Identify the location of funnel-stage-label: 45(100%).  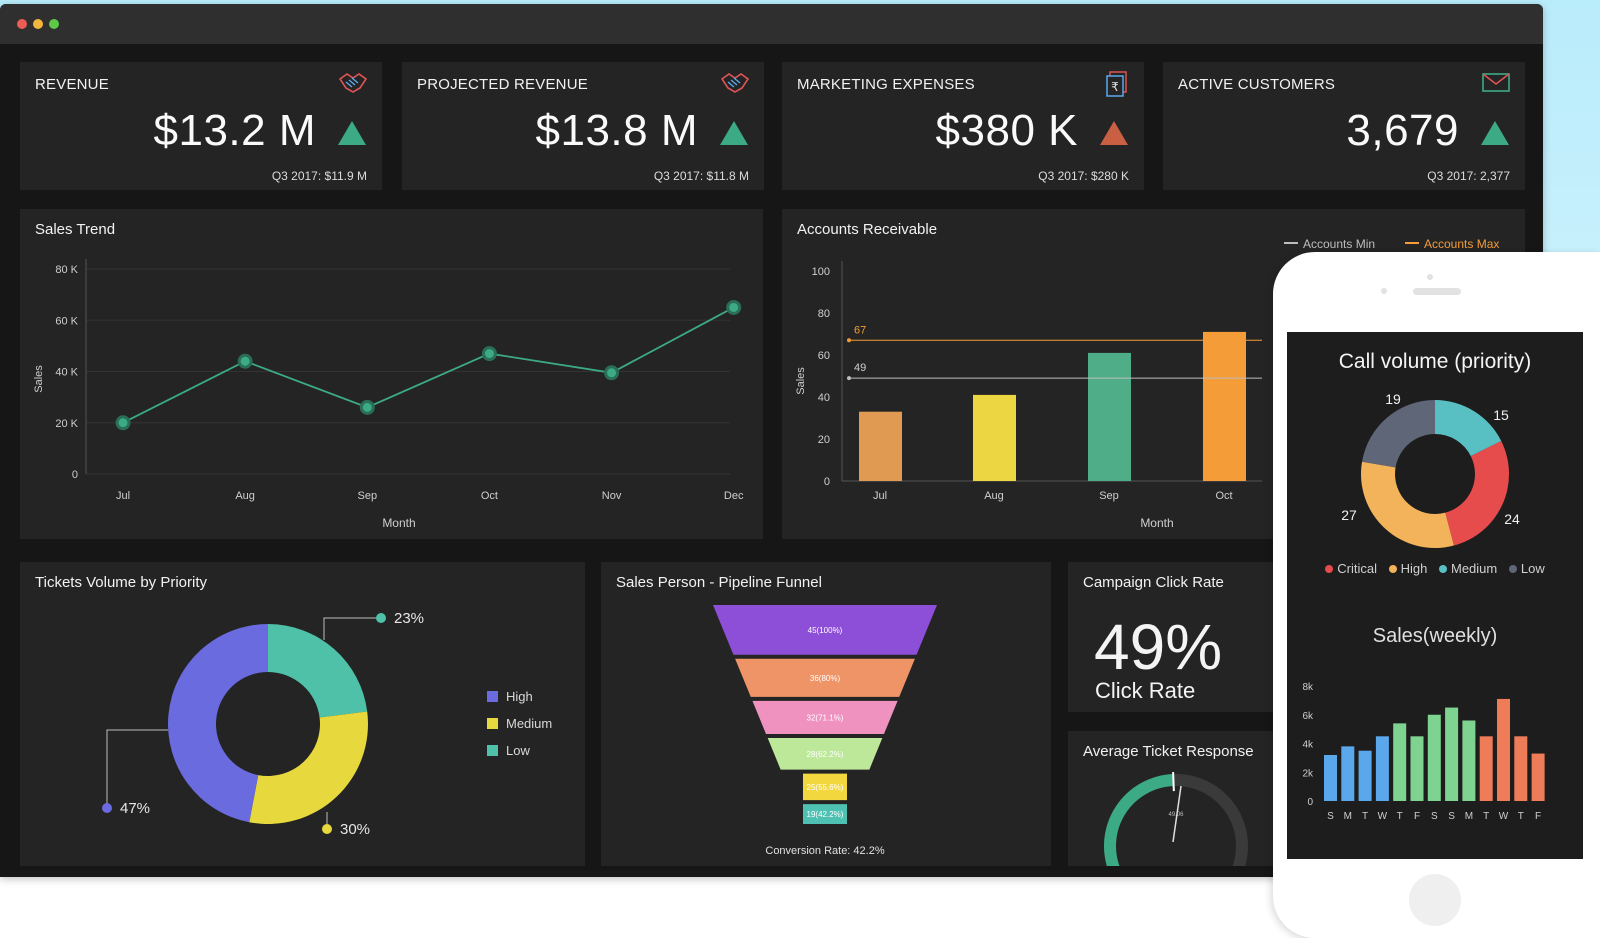
(825, 630).